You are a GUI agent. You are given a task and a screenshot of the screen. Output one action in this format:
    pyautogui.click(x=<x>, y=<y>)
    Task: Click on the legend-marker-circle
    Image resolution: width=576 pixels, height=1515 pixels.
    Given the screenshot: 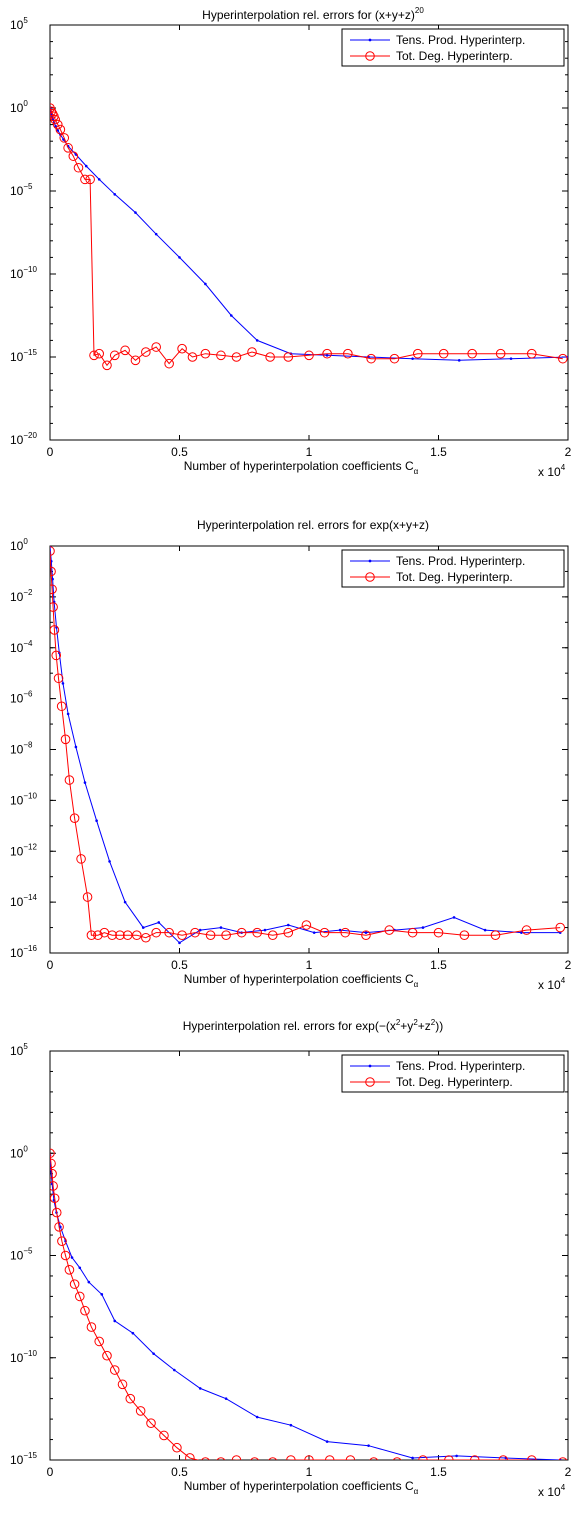 What is the action you would take?
    pyautogui.click(x=370, y=1082)
    